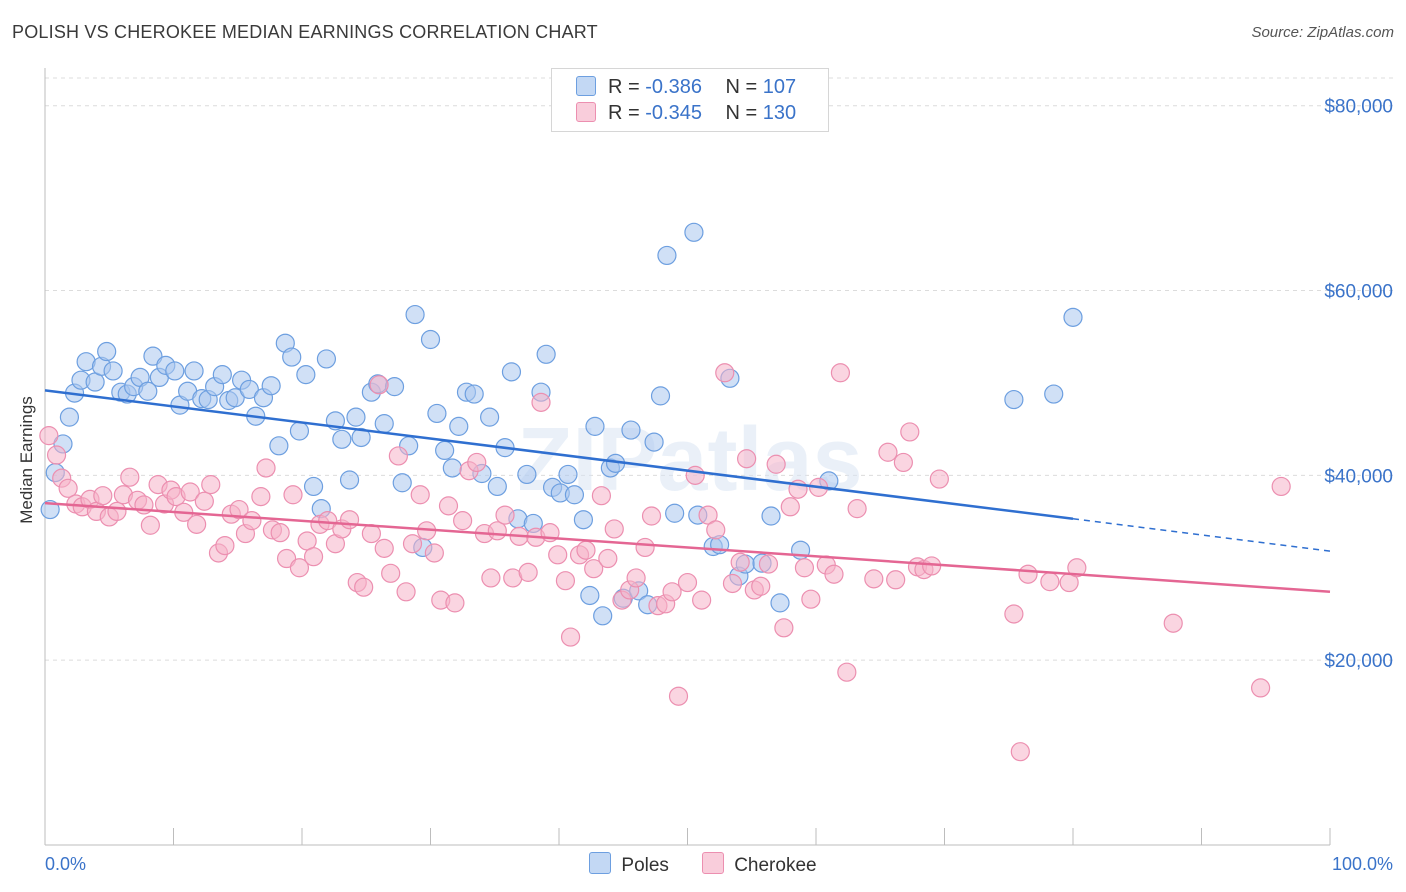 The height and width of the screenshot is (892, 1406). What do you see at coordinates (600, 863) in the screenshot?
I see `poles-legend-swatch` at bounding box center [600, 863].